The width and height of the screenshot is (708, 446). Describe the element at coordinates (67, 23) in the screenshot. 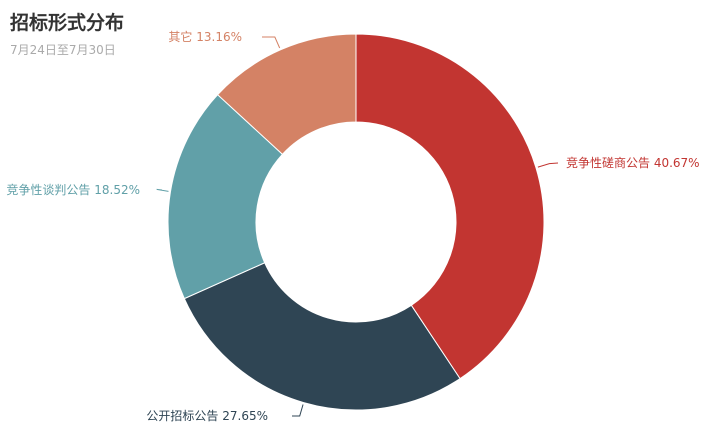

I see `chart-title: 招标形式分布` at that location.